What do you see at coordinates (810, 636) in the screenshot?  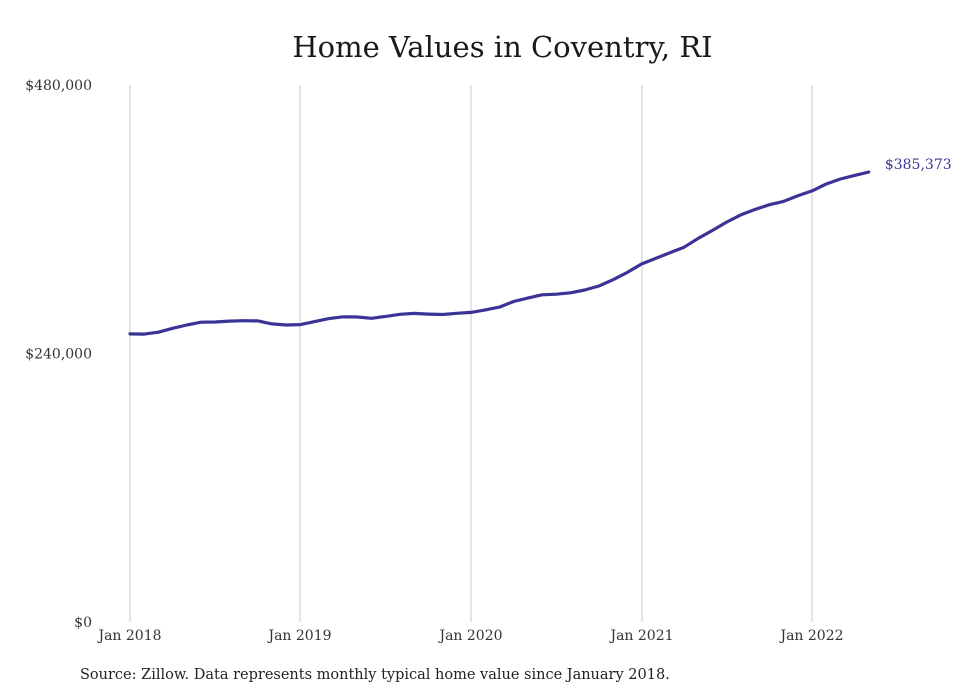 I see `x-tick-label: Jan 2022` at bounding box center [810, 636].